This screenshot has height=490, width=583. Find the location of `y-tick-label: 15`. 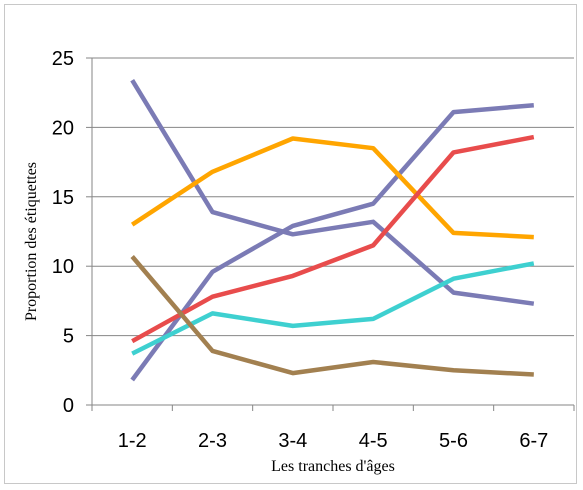

y-tick-label: 15 is located at coordinates (63, 198).